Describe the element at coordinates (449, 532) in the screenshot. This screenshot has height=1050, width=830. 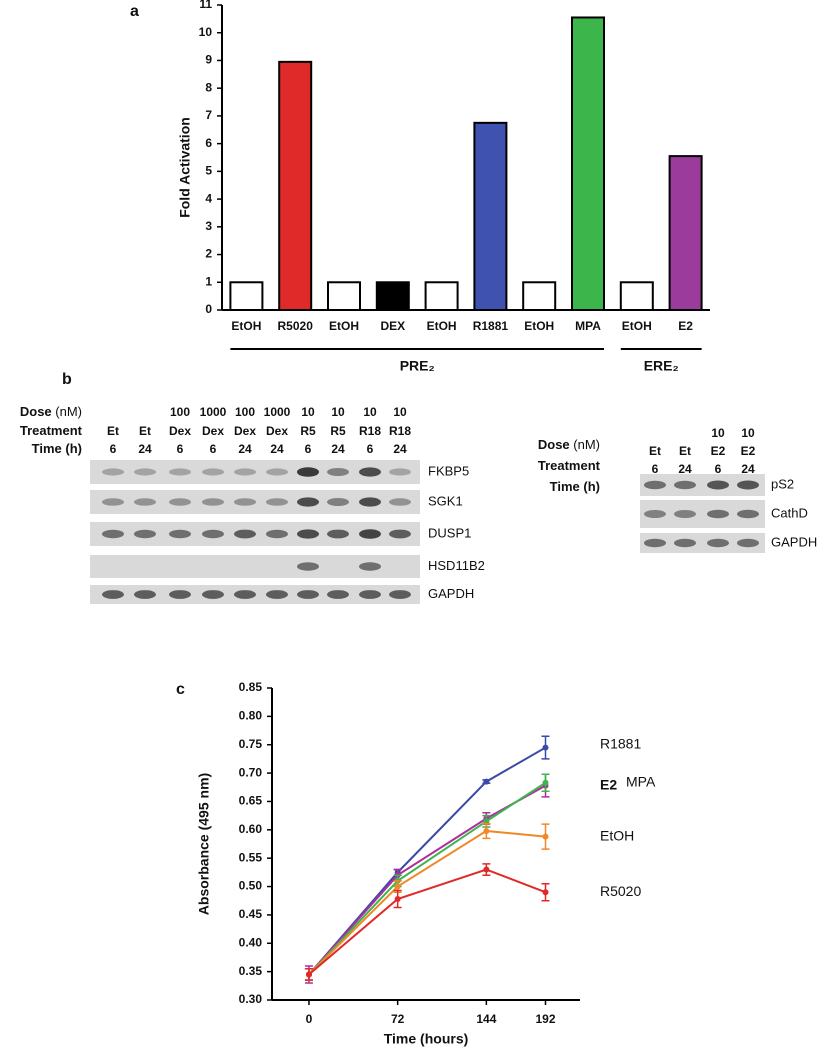
I see `gene-label: DUSP1` at that location.